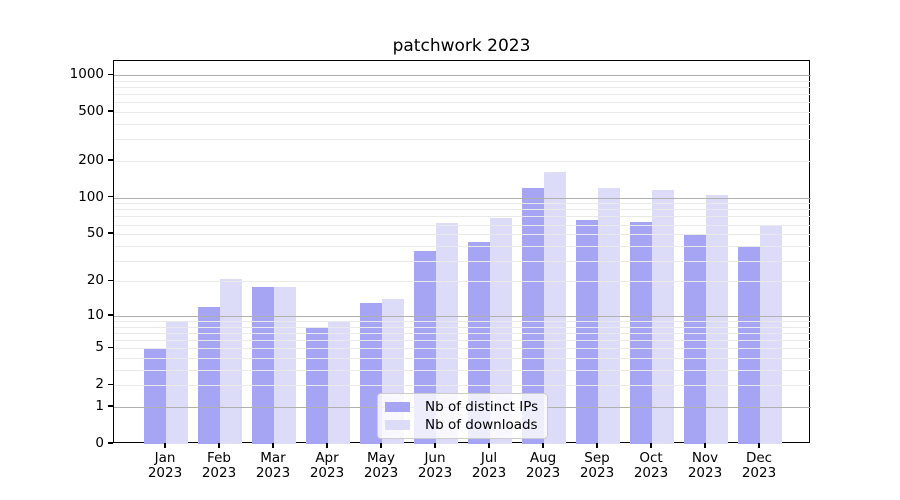 The width and height of the screenshot is (900, 500). I want to click on x-tick-label: Aug 2023, so click(543, 466).